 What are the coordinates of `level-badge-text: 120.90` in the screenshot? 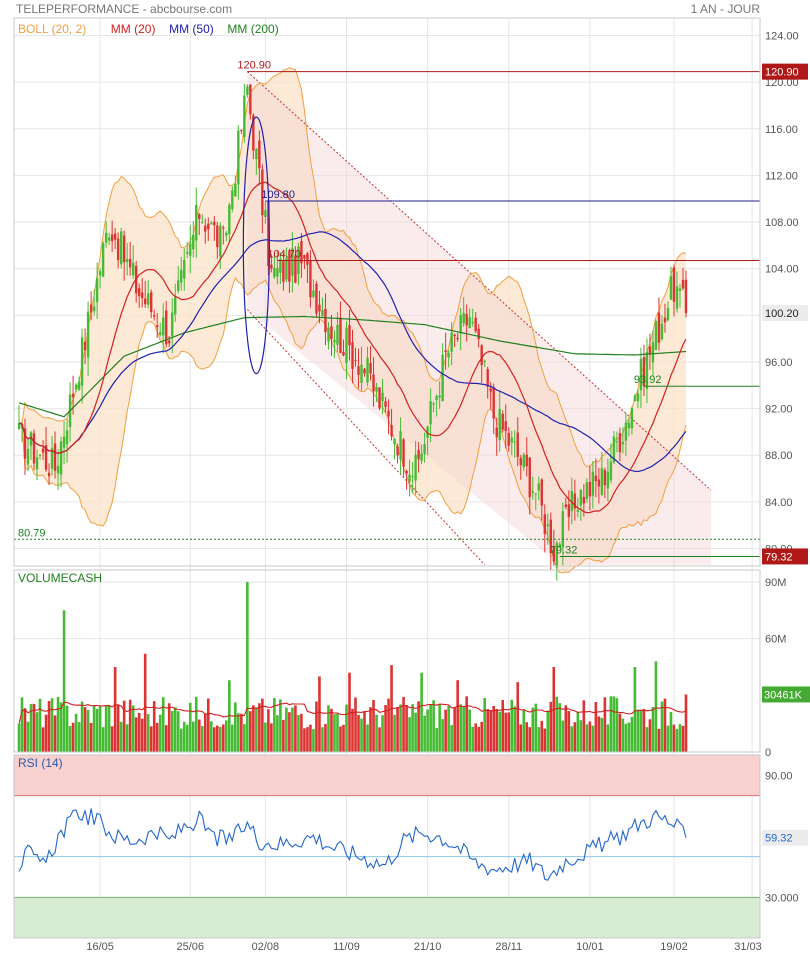 It's located at (782, 73).